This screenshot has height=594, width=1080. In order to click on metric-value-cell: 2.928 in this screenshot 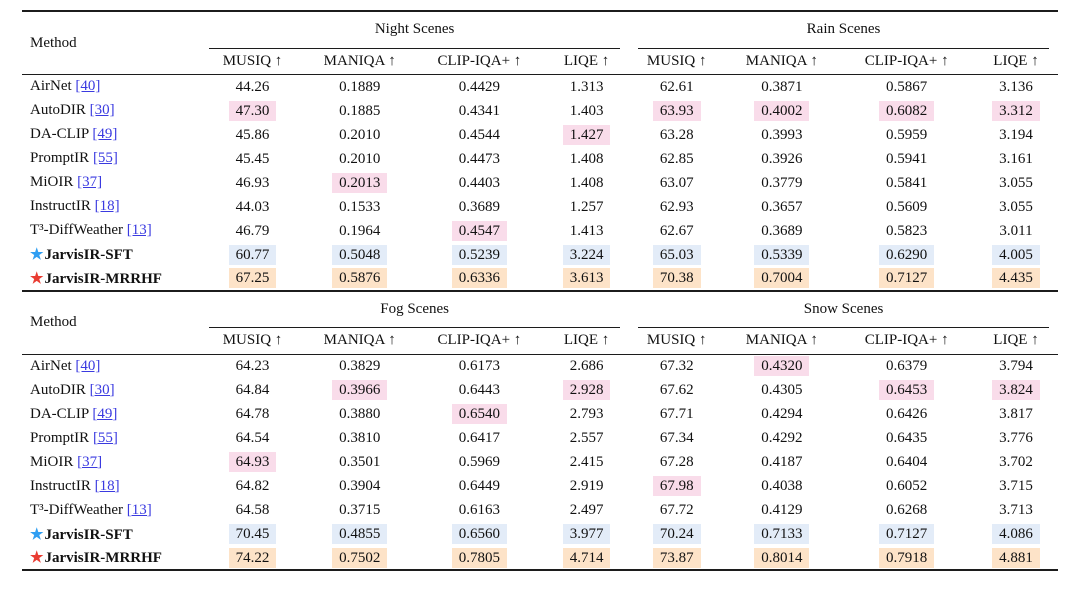, I will do `click(586, 390)`.